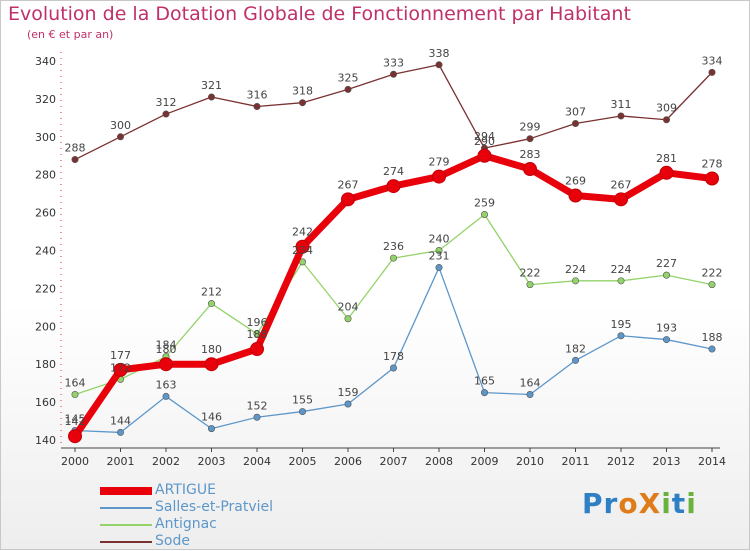  What do you see at coordinates (120, 125) in the screenshot?
I see `data-label-sode: 300` at bounding box center [120, 125].